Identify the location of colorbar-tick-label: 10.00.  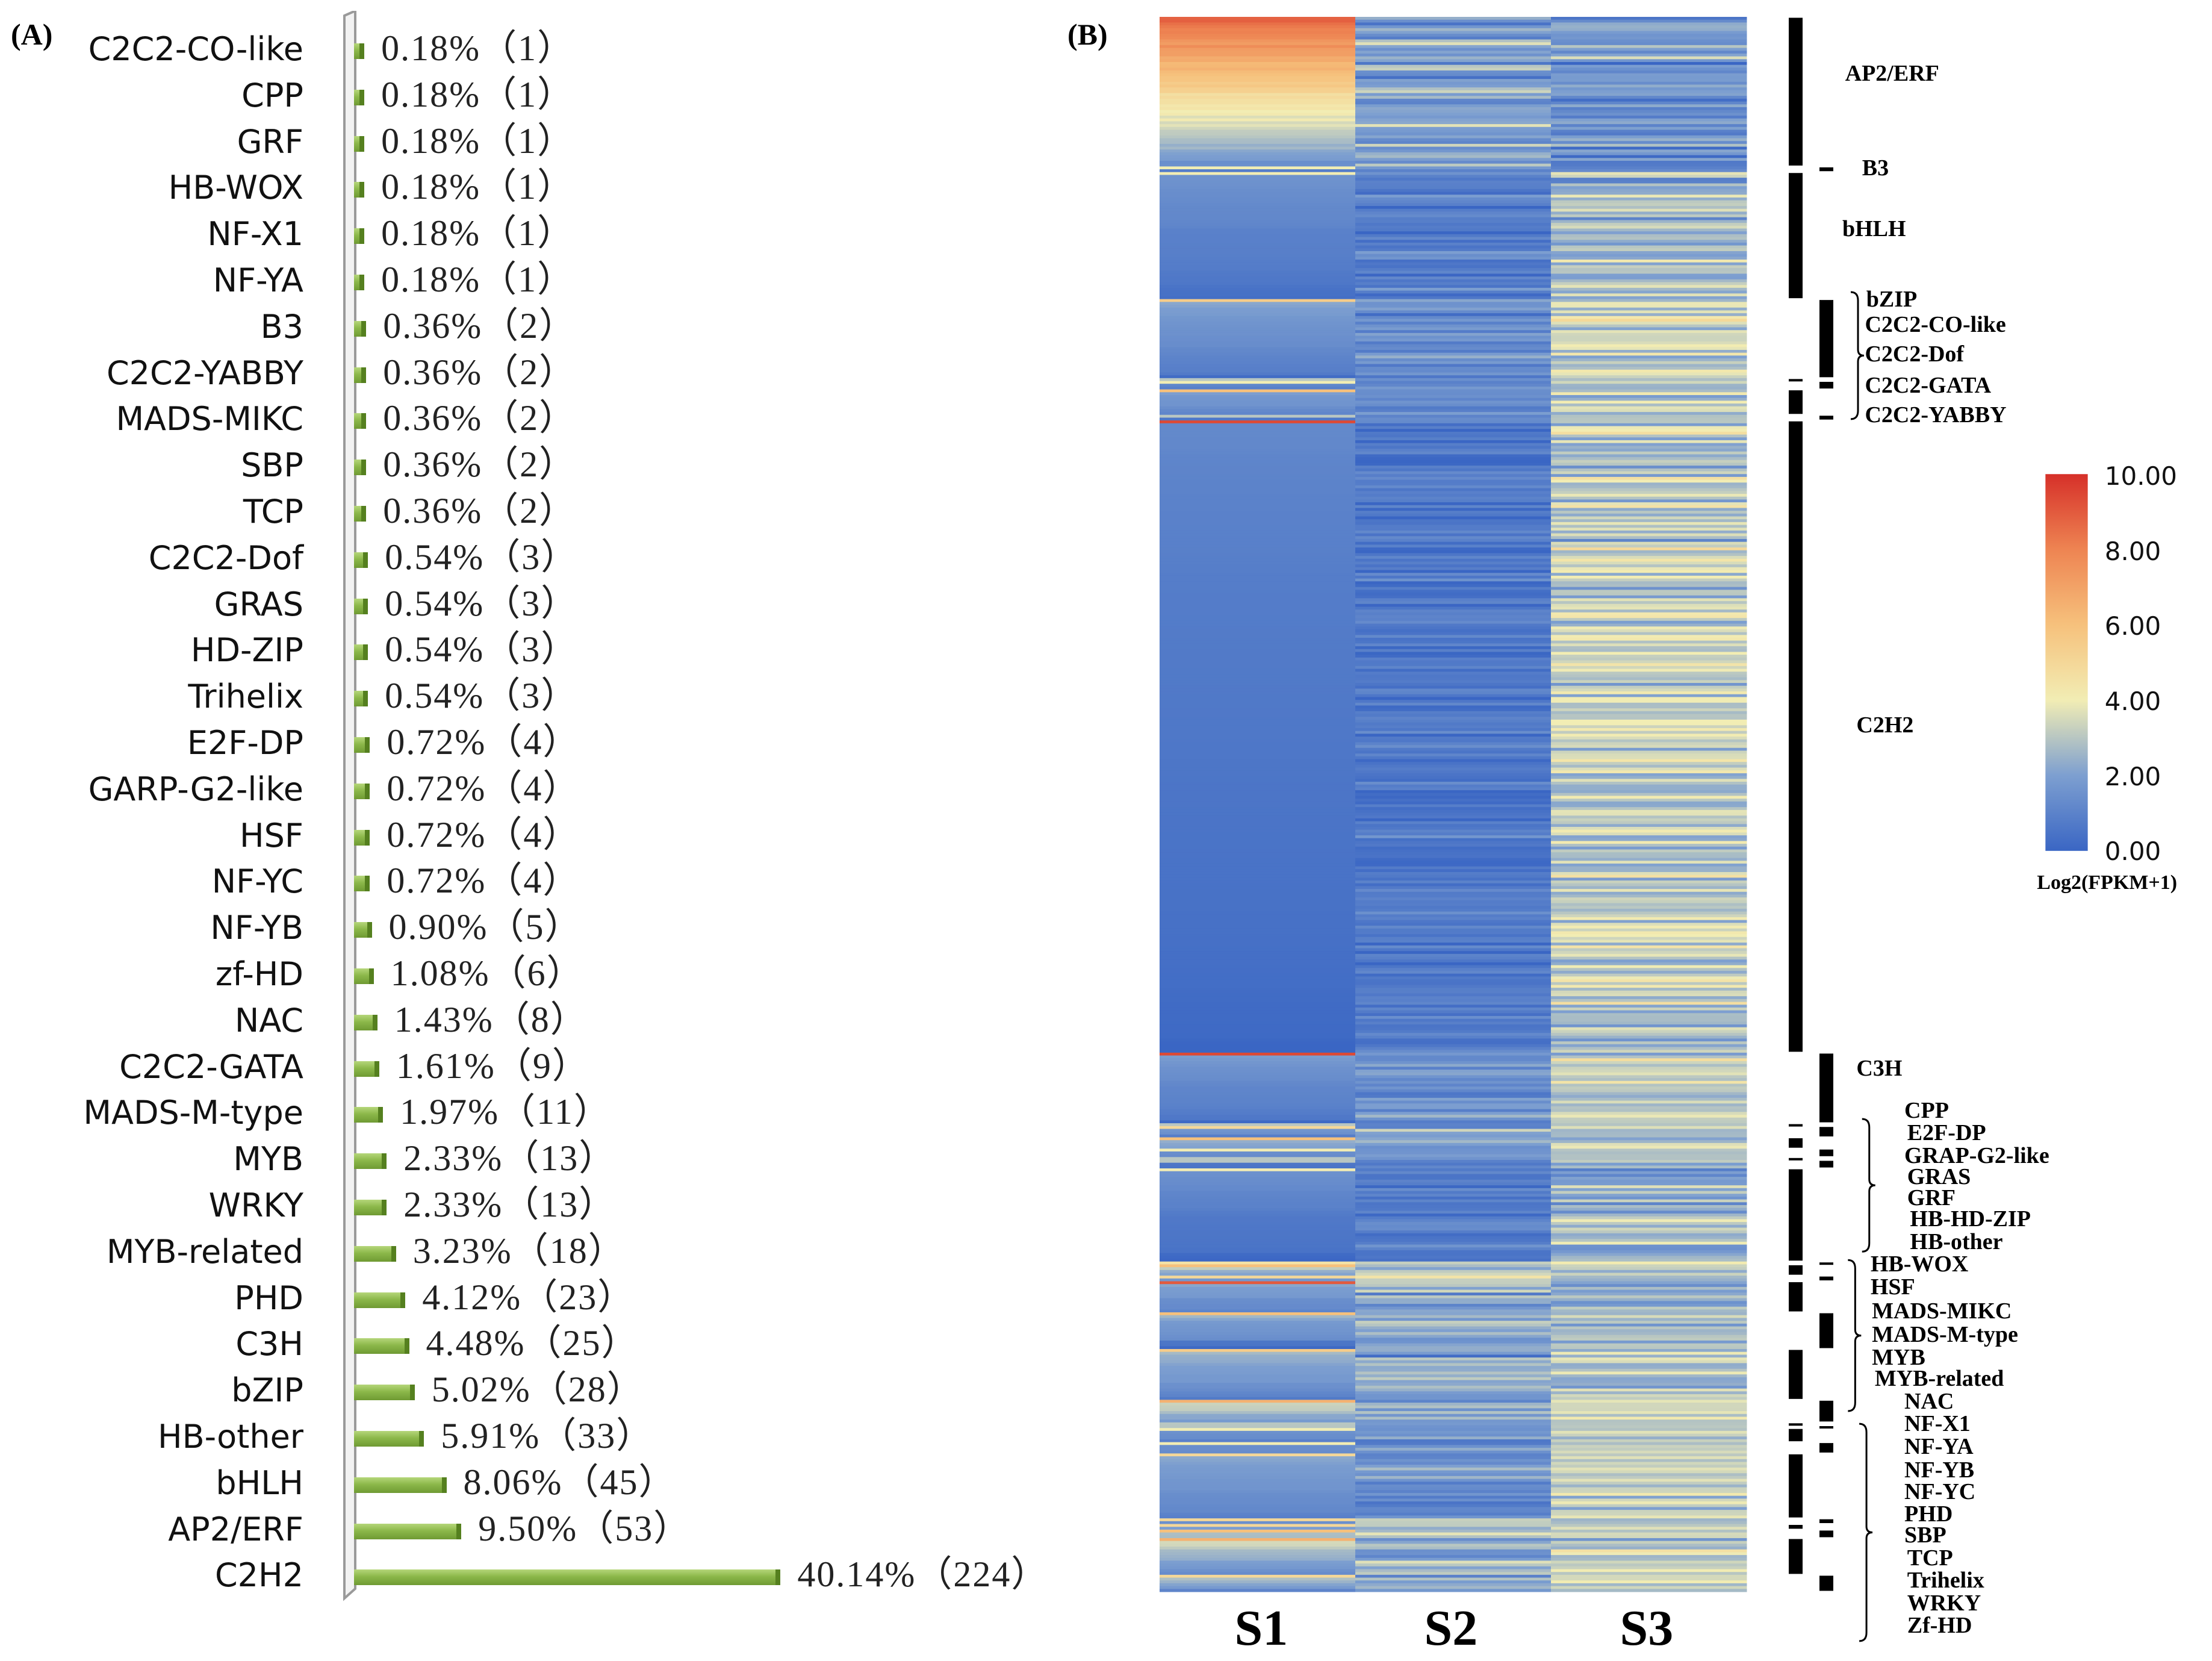
(2140, 476).